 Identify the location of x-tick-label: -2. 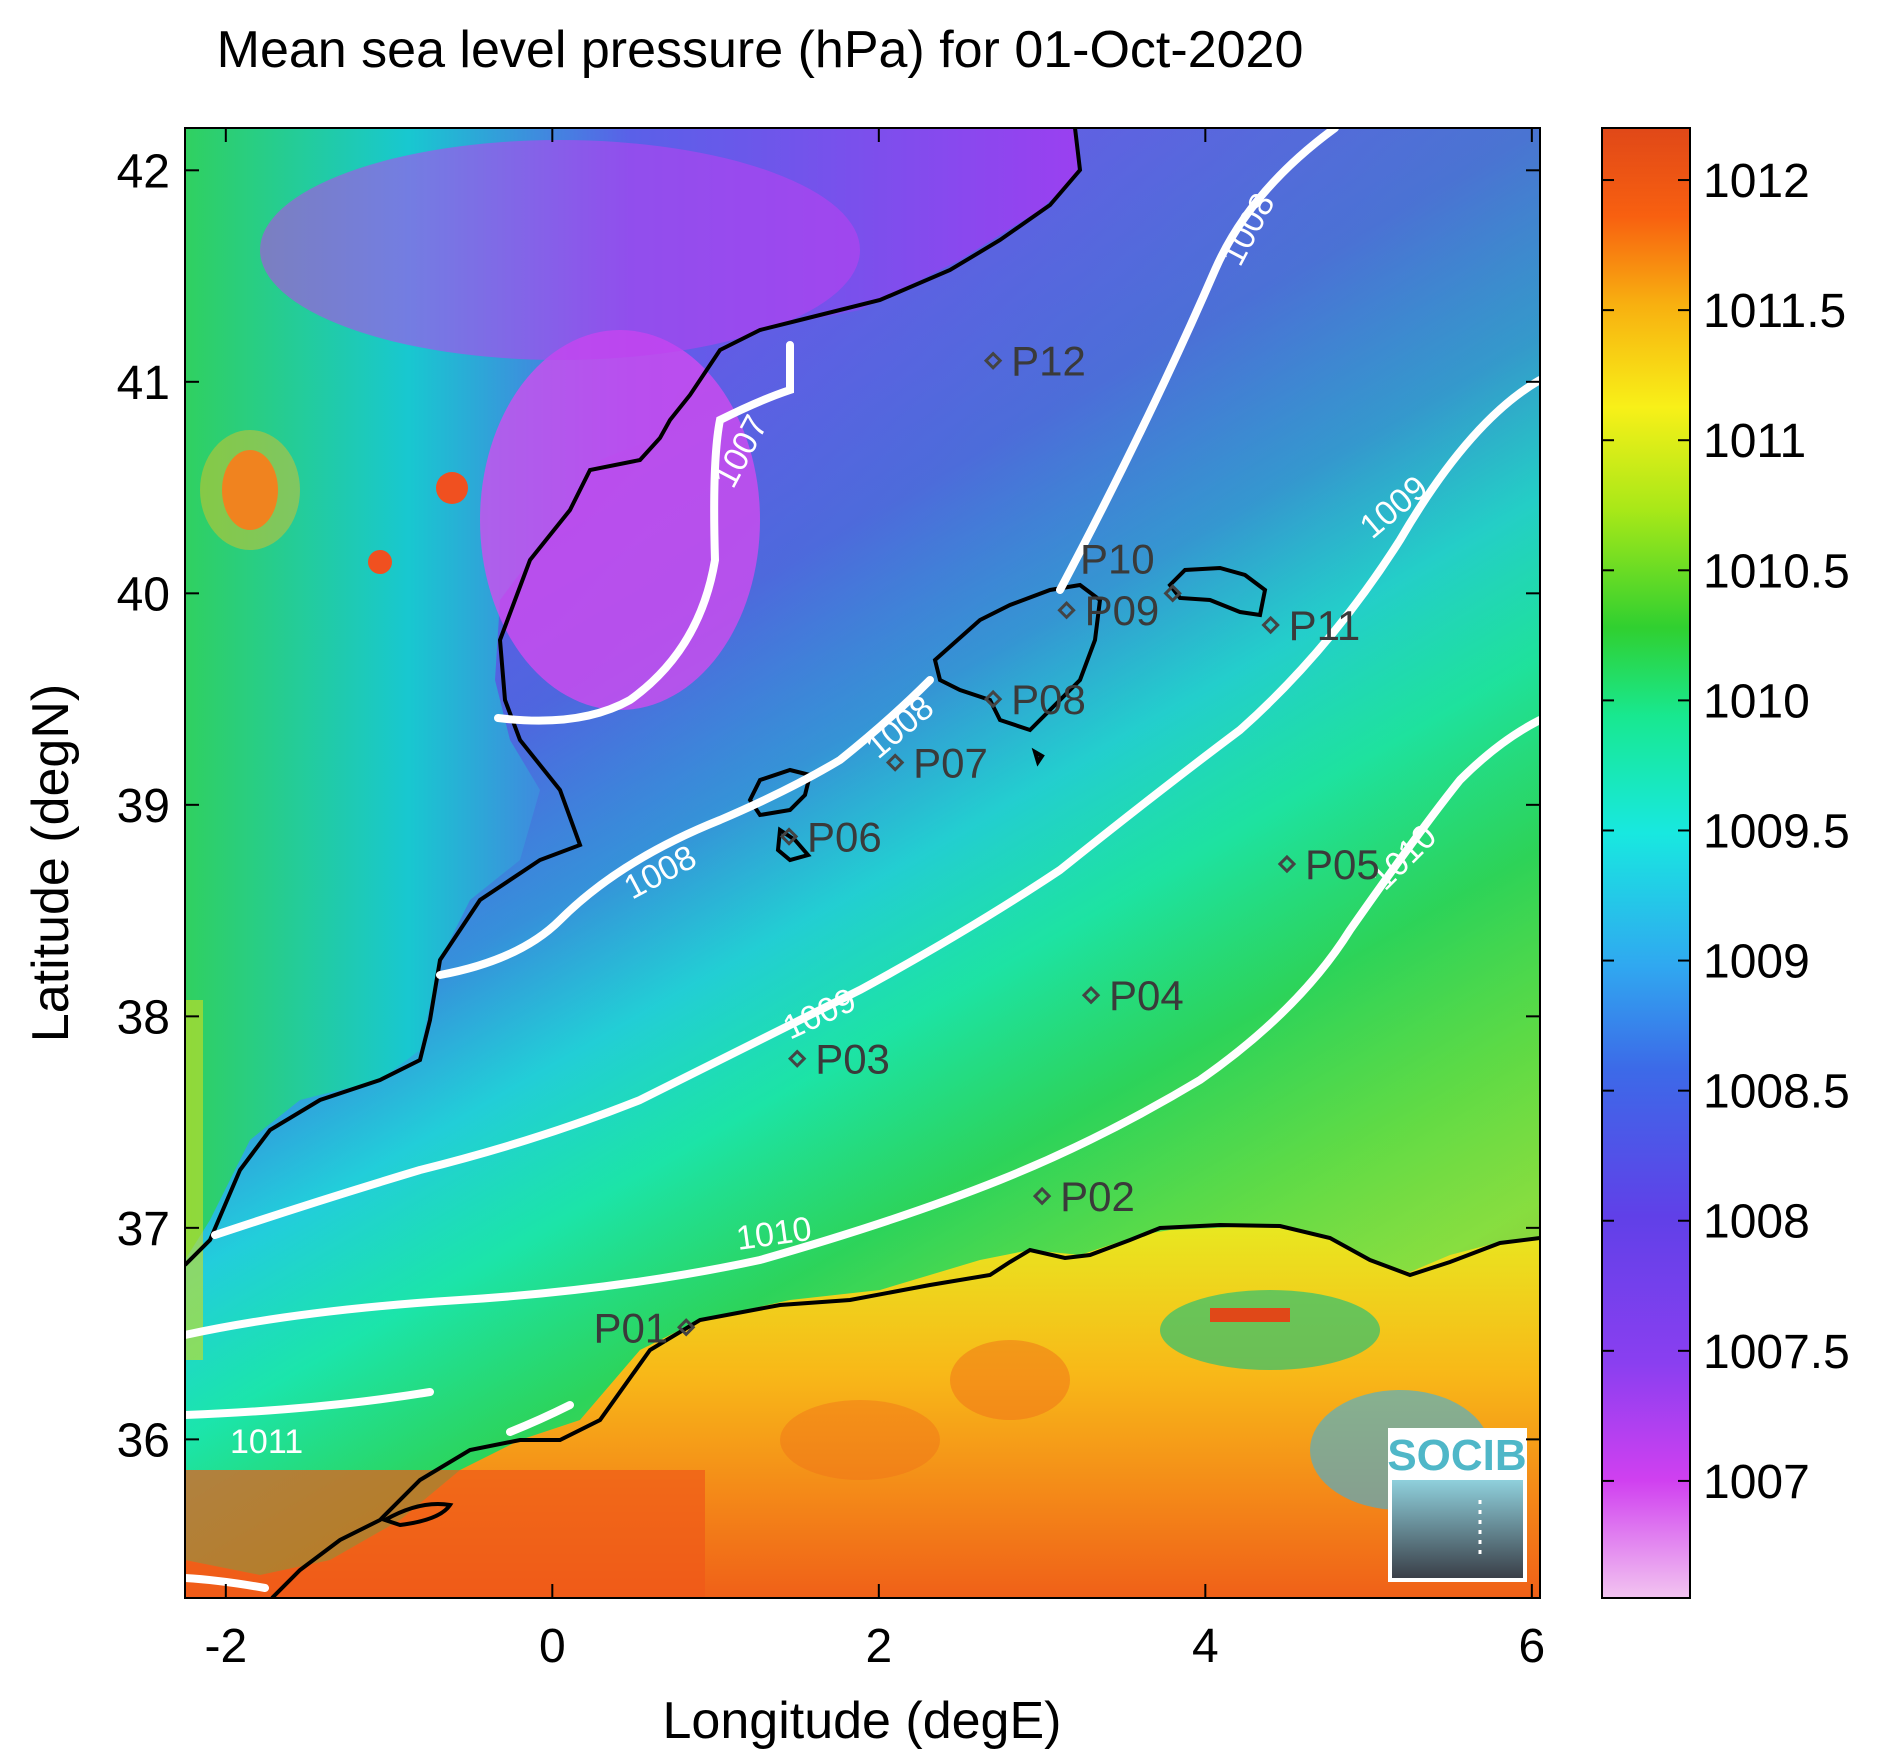
(225, 1646).